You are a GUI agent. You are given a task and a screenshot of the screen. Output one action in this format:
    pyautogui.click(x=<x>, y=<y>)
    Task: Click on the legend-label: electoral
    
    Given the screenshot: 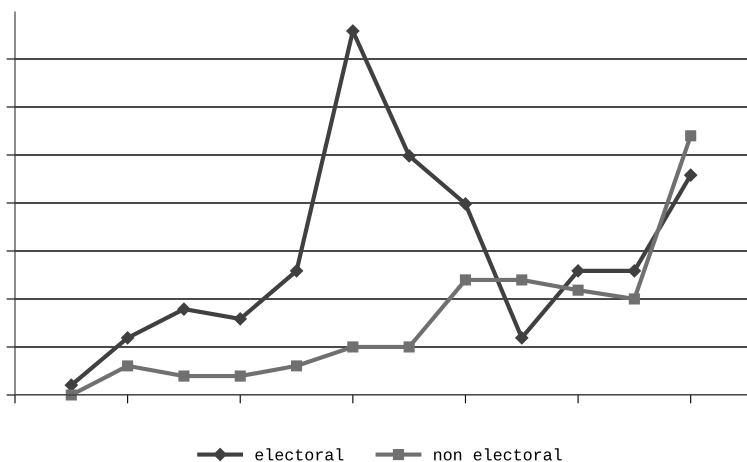 What is the action you would take?
    pyautogui.click(x=299, y=454)
    